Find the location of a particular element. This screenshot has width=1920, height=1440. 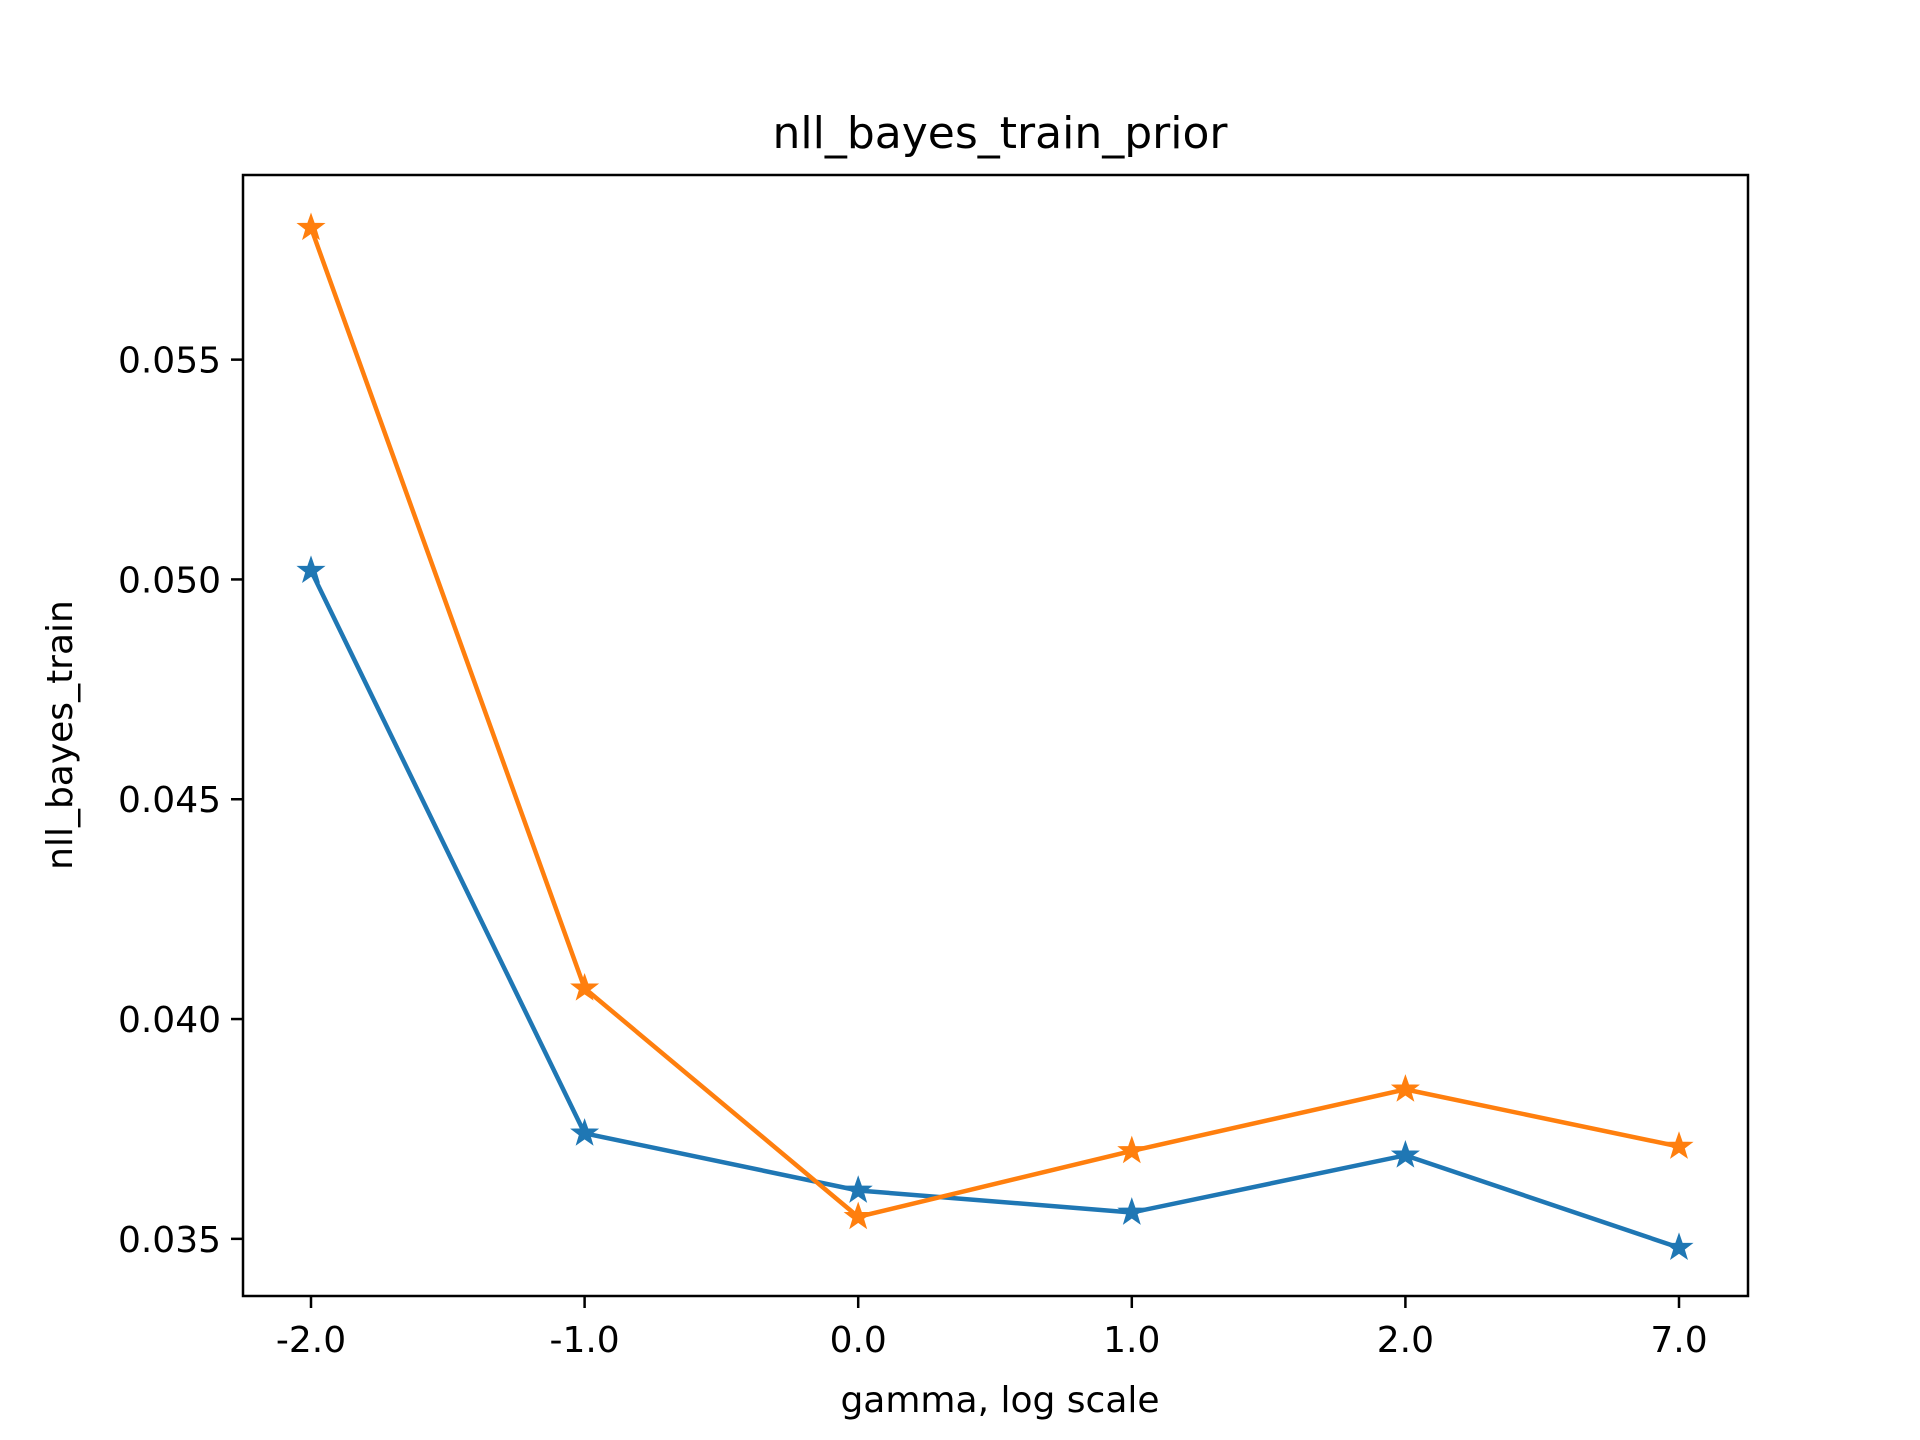

y-tick-label: 0.050 is located at coordinates (169, 580).